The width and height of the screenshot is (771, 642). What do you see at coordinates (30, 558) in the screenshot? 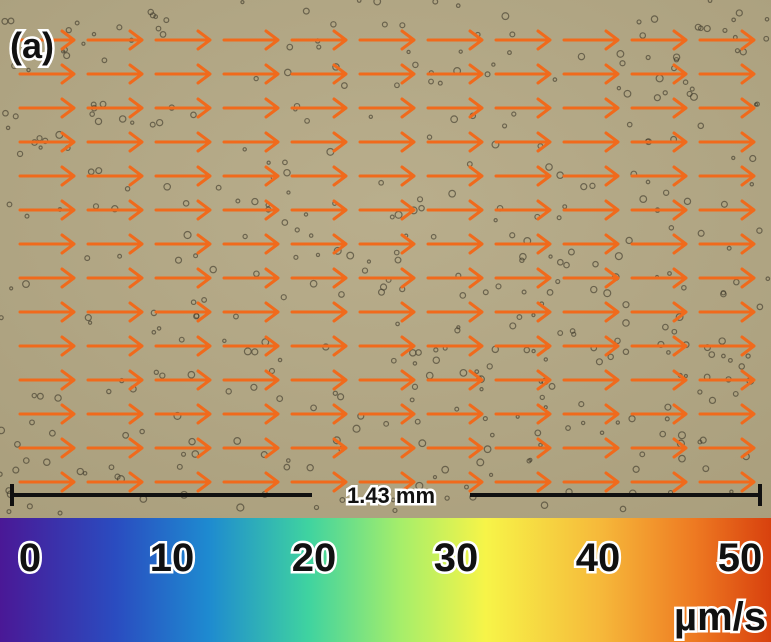
I see `colorbar-tick-label: 0` at bounding box center [30, 558].